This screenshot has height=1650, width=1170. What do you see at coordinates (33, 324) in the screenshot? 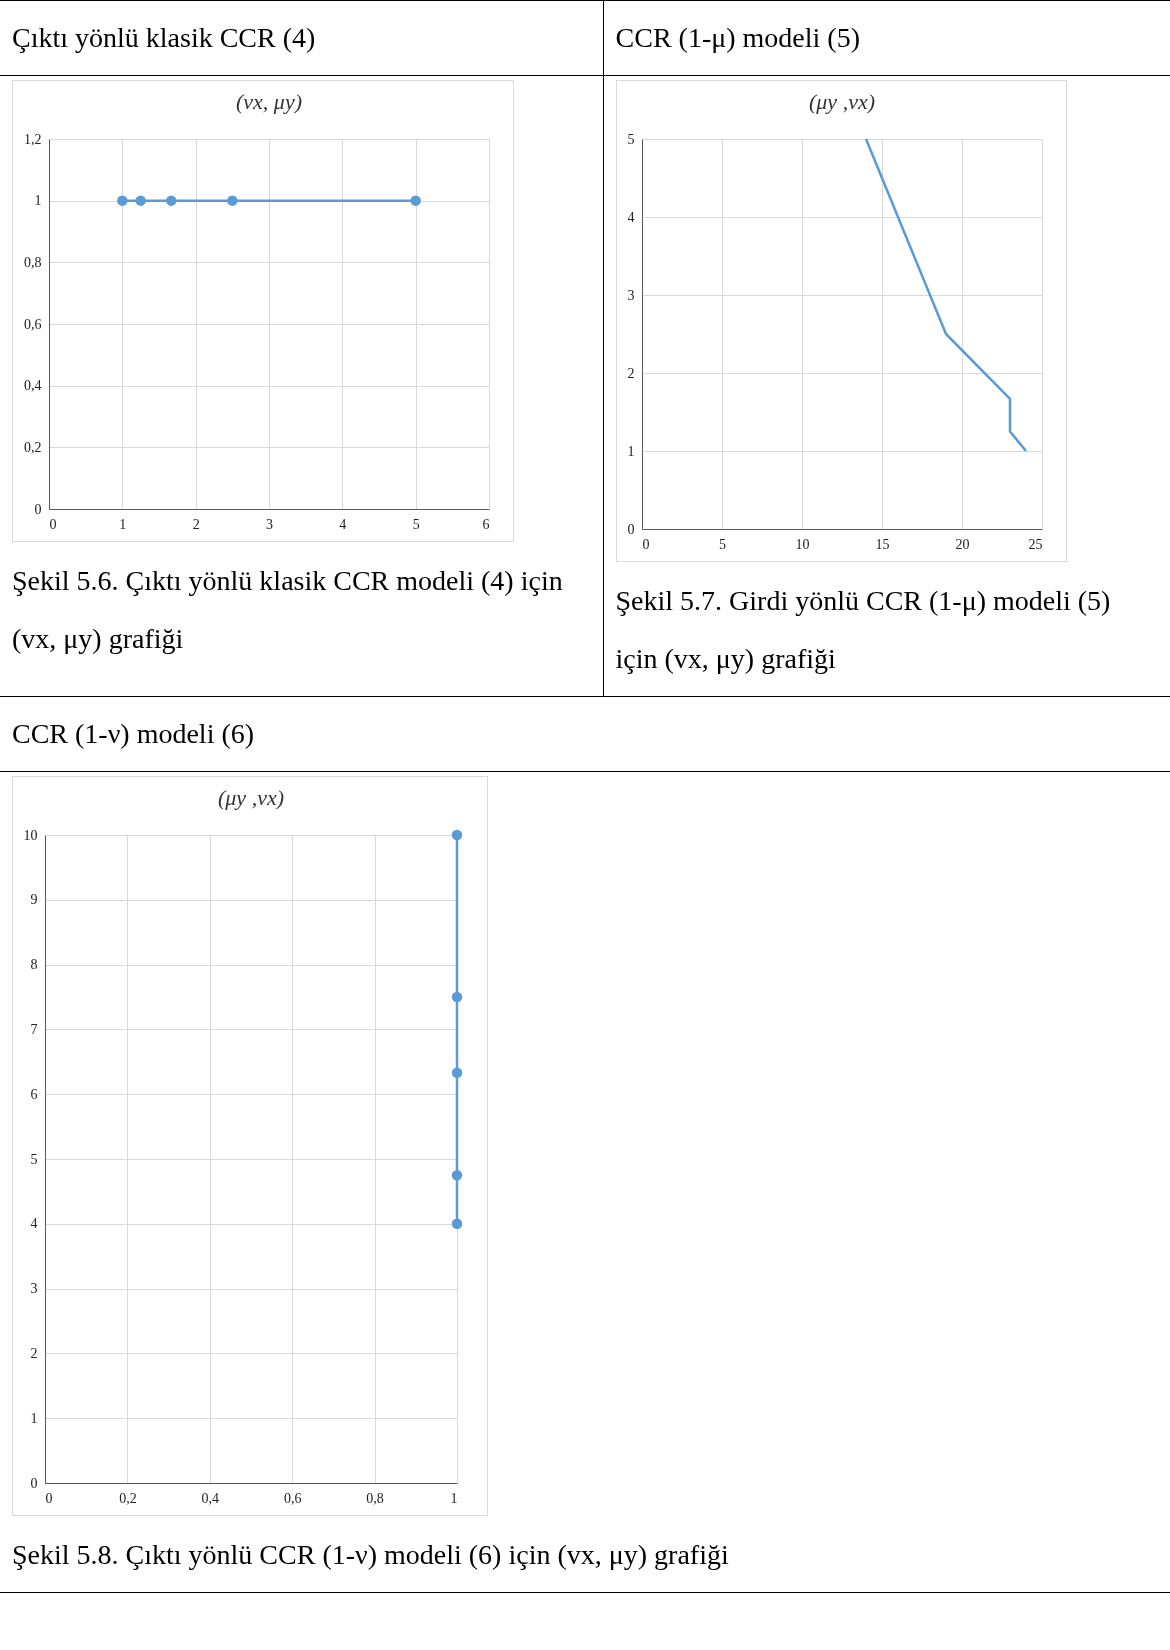
I see `y-tick-label: 0,6` at bounding box center [33, 324].